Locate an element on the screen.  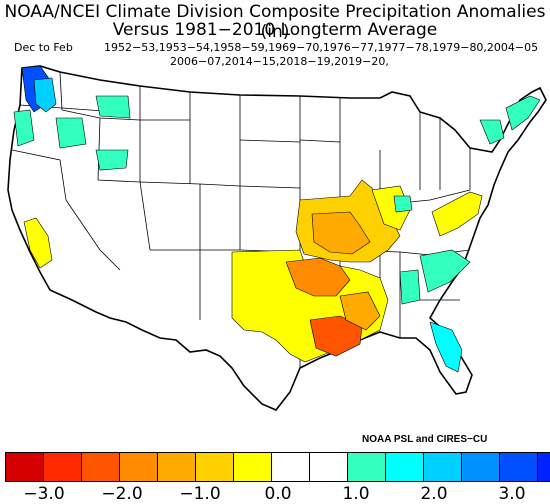
wet-region-ohio is located at coordinates (403, 204).